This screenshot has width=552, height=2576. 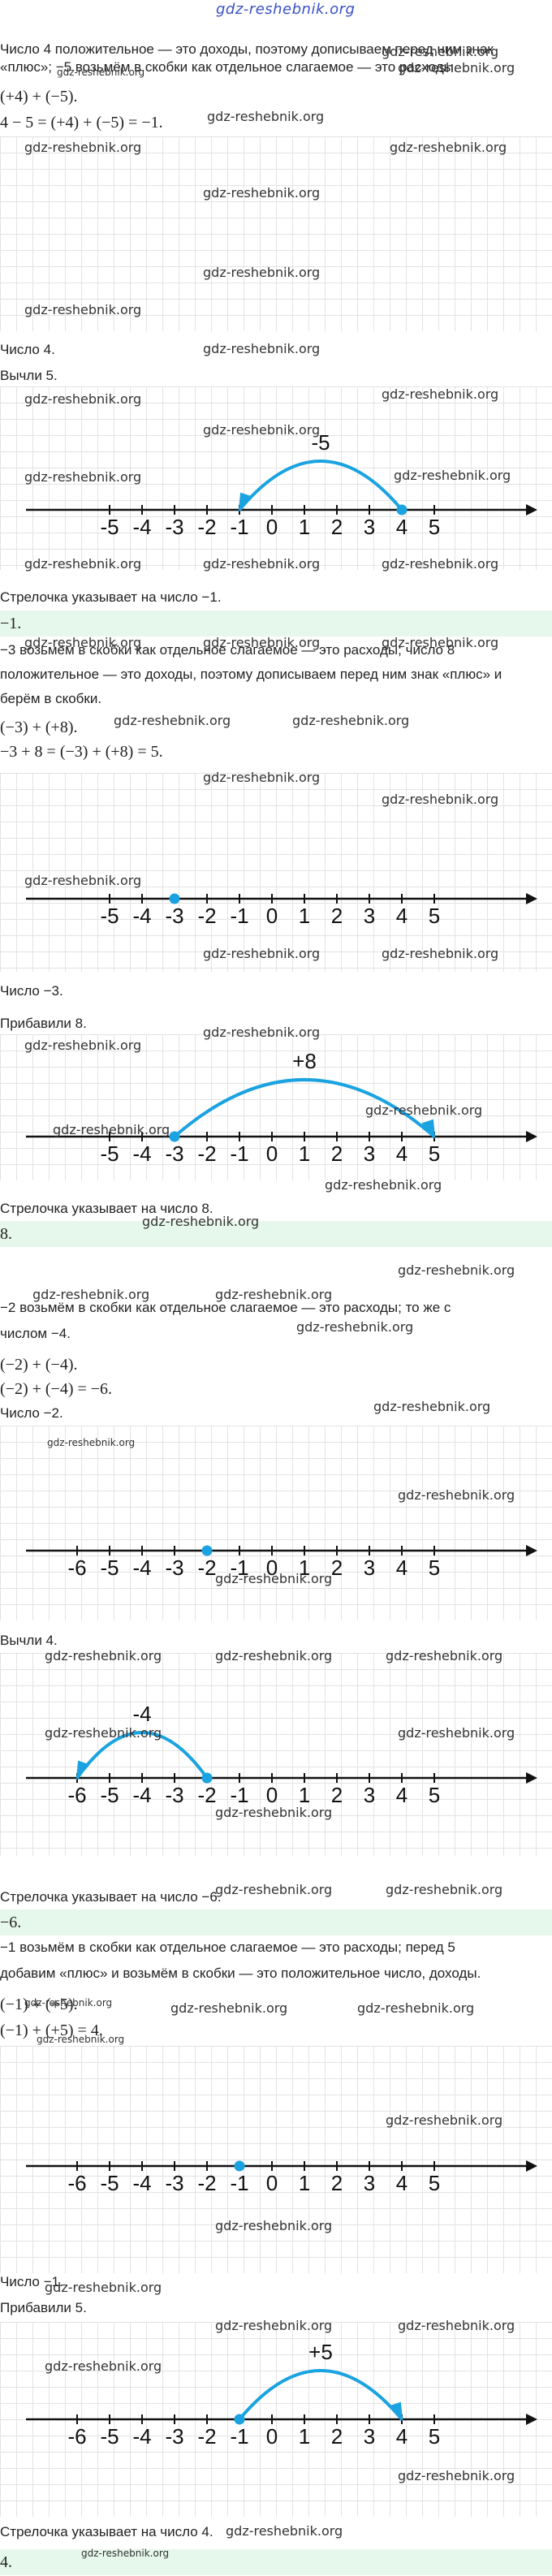 What do you see at coordinates (174, 898) in the screenshot?
I see `start-point` at bounding box center [174, 898].